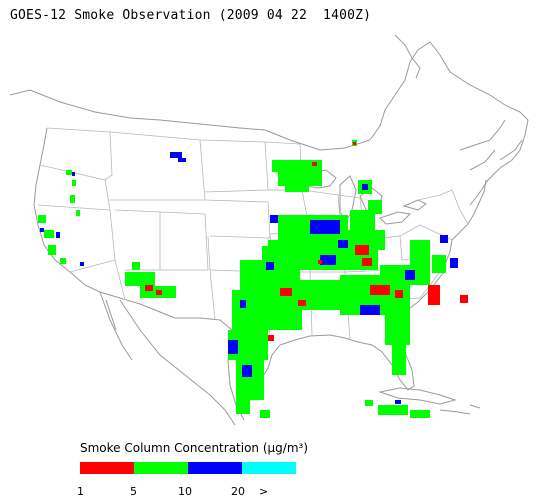 This screenshot has width=540, height=504. I want to click on smoke-north-central, so click(297, 176).